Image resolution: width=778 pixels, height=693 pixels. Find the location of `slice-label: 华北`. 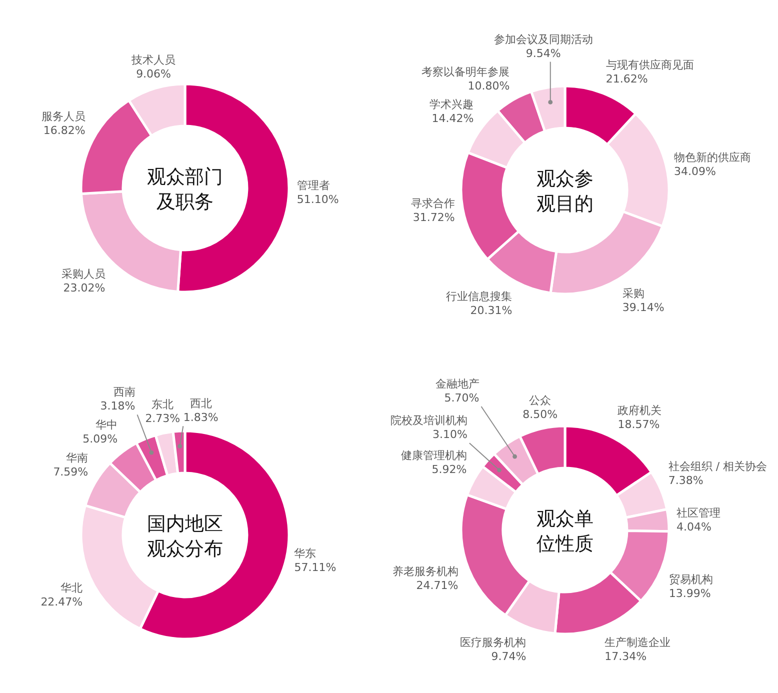

slice-label: 华北 is located at coordinates (71, 587).